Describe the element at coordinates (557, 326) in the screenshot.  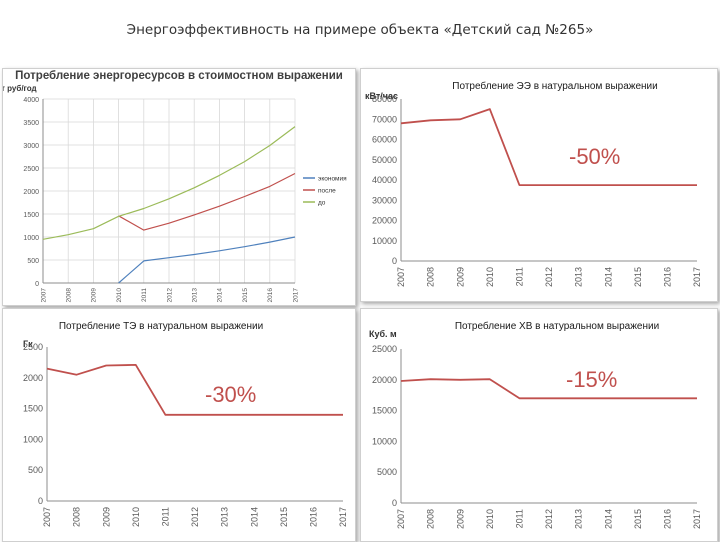
I see `chart-title: Потребление ХВ в натуральном выражении` at that location.